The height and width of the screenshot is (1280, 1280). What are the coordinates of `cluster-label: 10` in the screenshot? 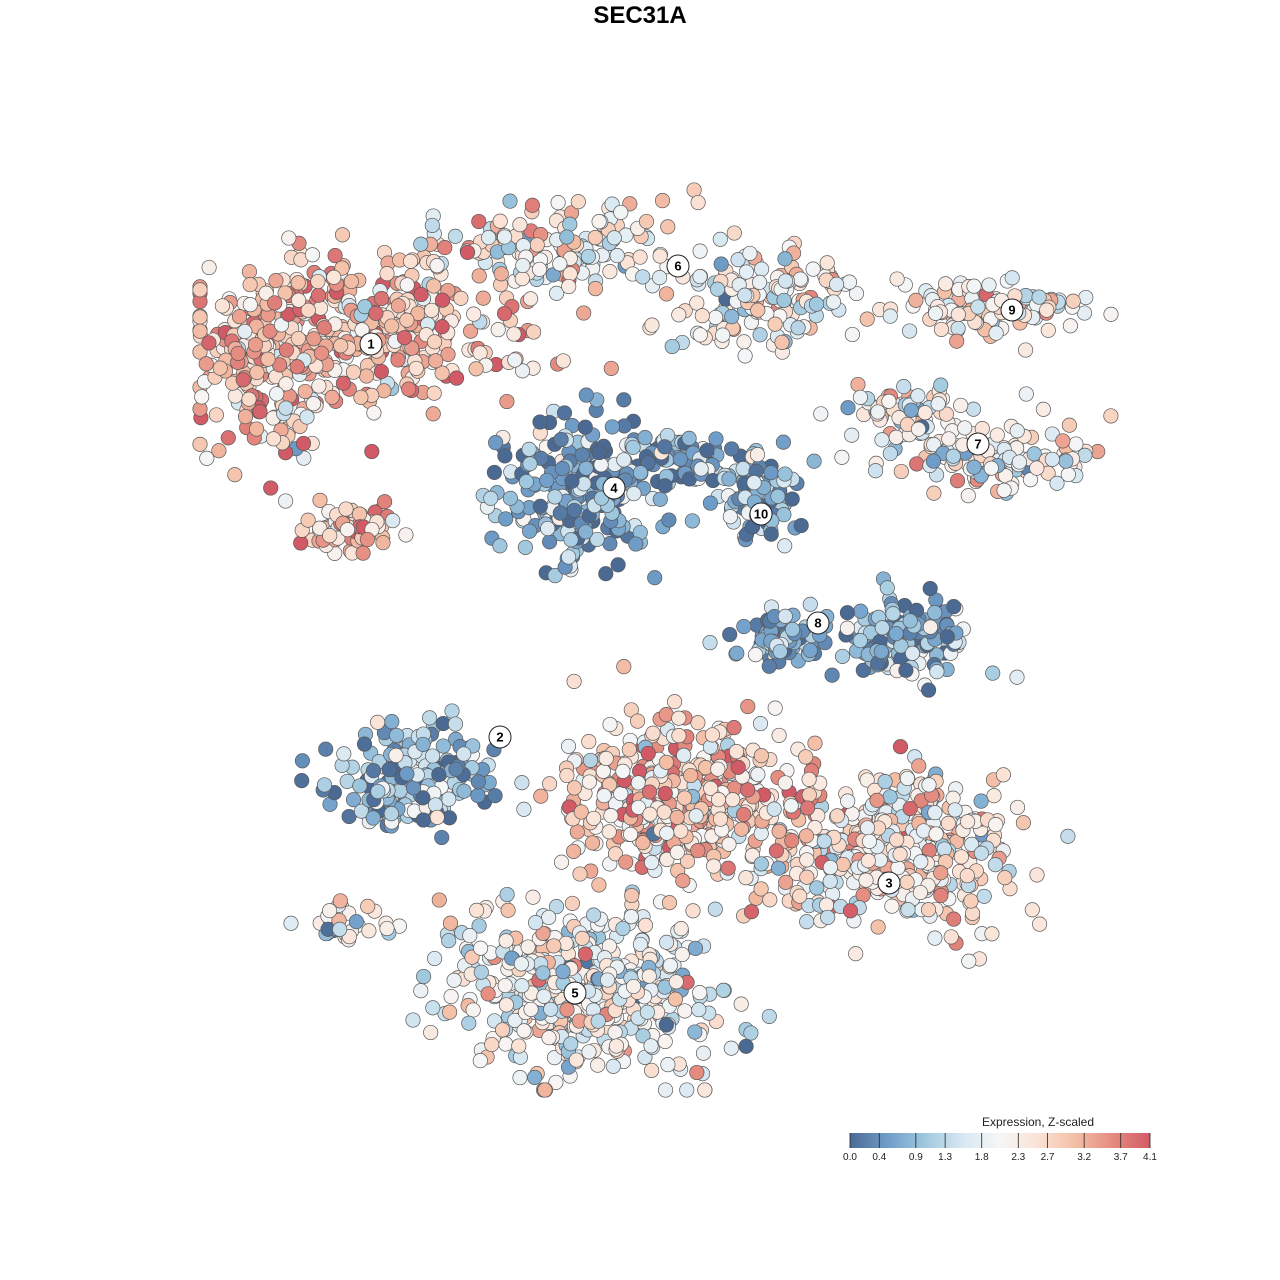 It's located at (761, 514).